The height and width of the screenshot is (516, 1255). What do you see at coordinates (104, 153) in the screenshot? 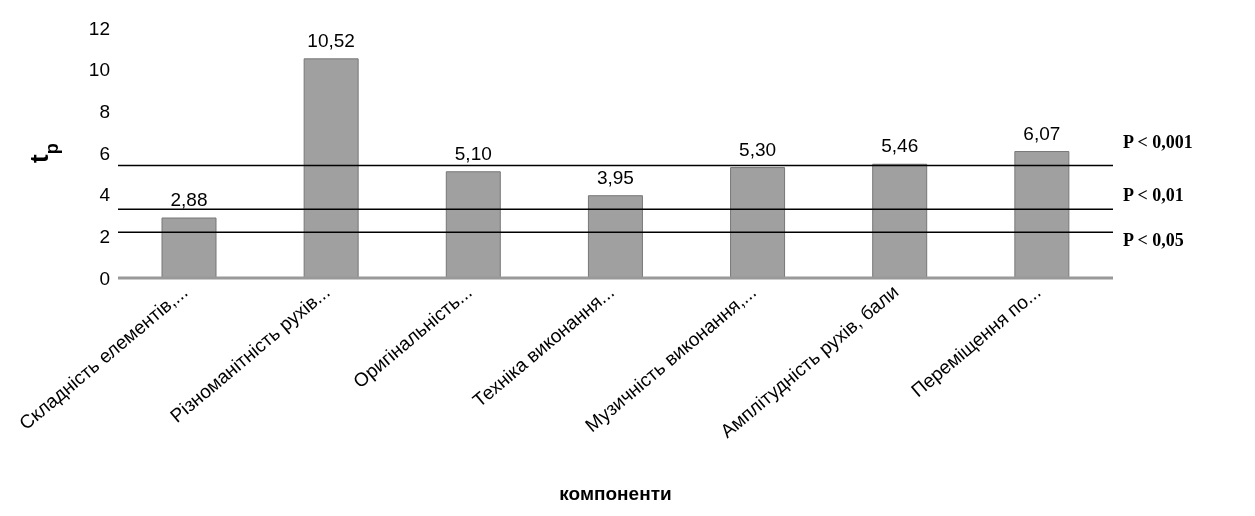
I see `y-tick-label: 6` at bounding box center [104, 153].